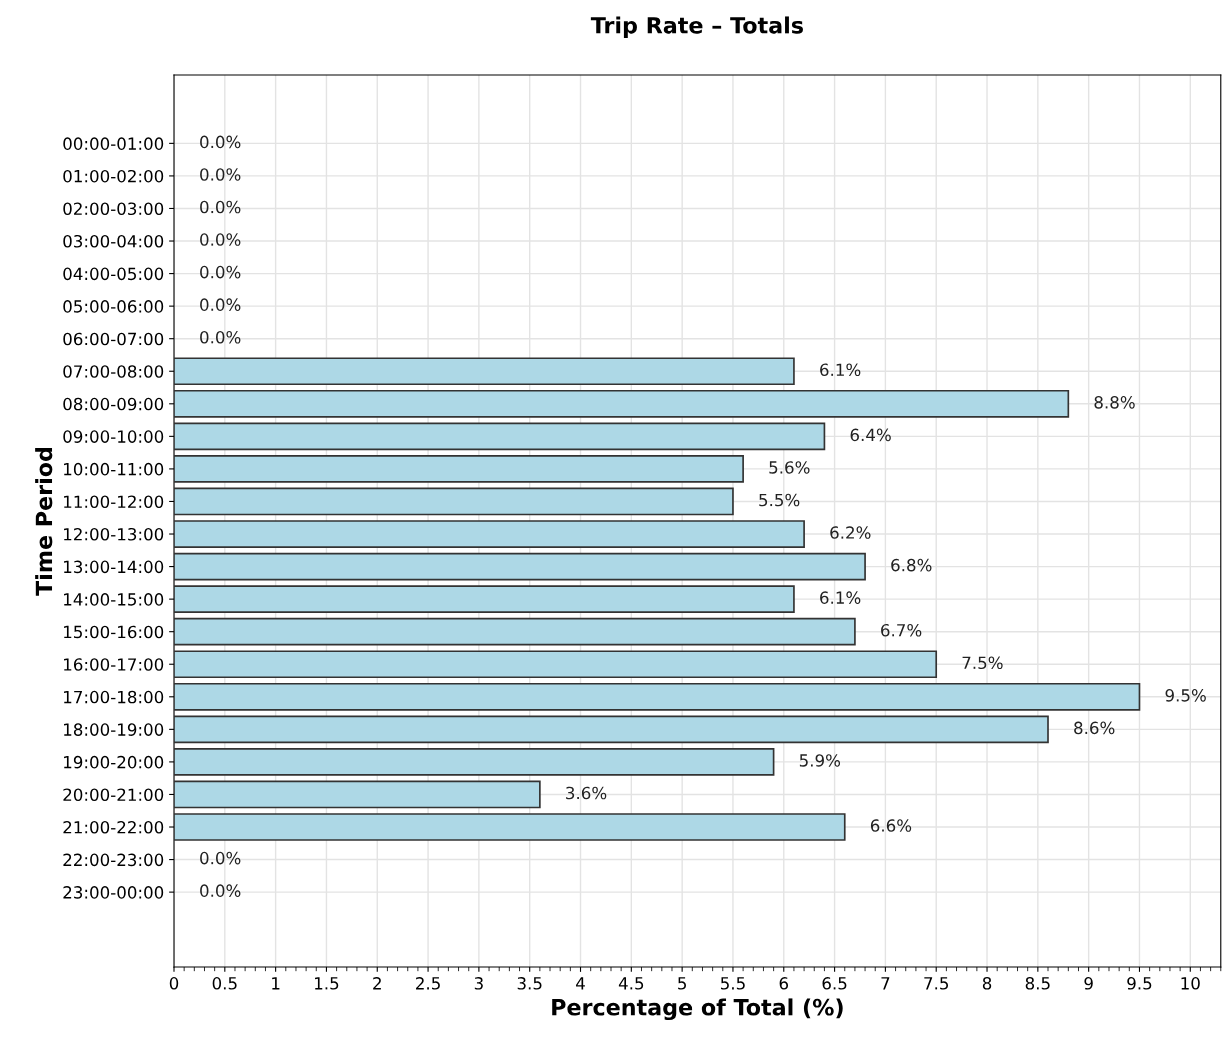 This screenshot has height=1040, width=1222. I want to click on y-tick-label: 23:00-00:00, so click(113, 892).